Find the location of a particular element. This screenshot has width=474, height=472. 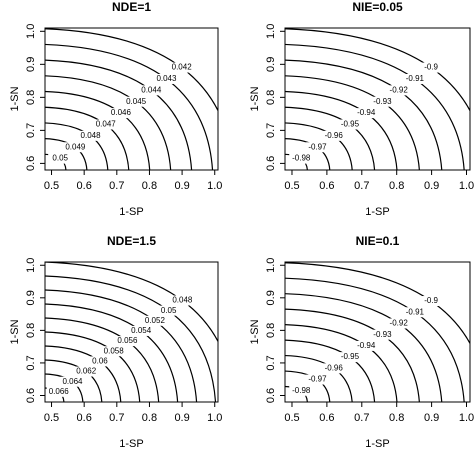

contour-label: 0.062 is located at coordinates (86, 371).